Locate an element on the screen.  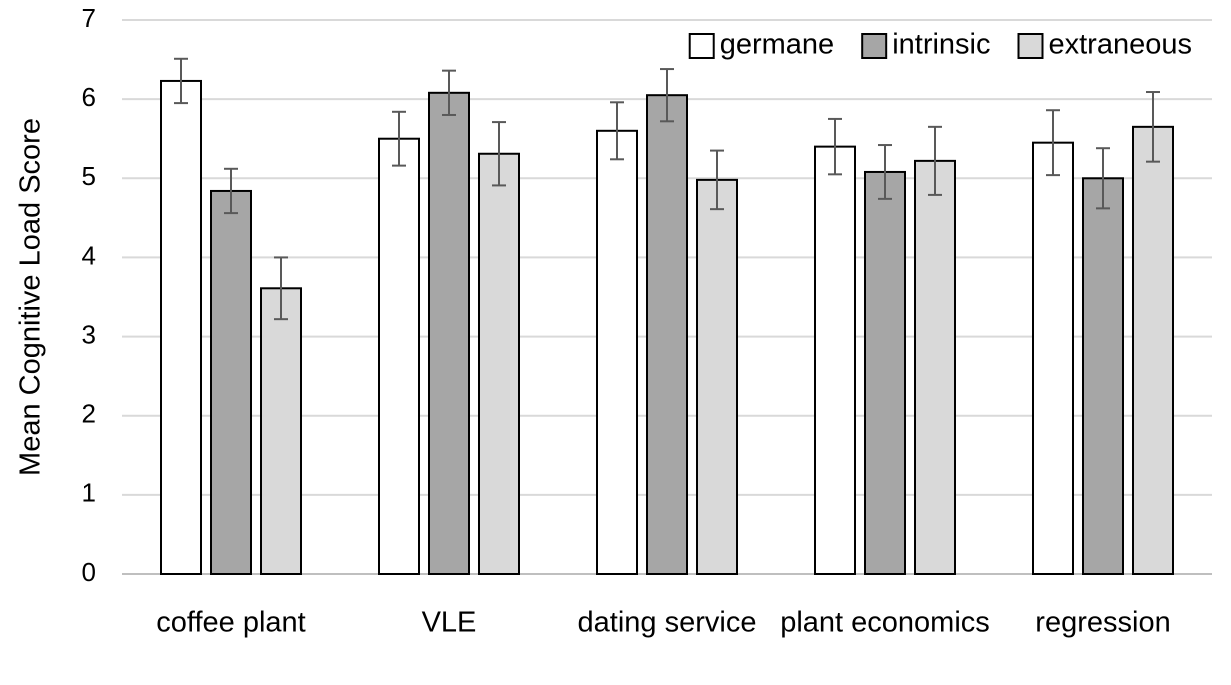
y-tick-label: 3 is located at coordinates (89, 334).